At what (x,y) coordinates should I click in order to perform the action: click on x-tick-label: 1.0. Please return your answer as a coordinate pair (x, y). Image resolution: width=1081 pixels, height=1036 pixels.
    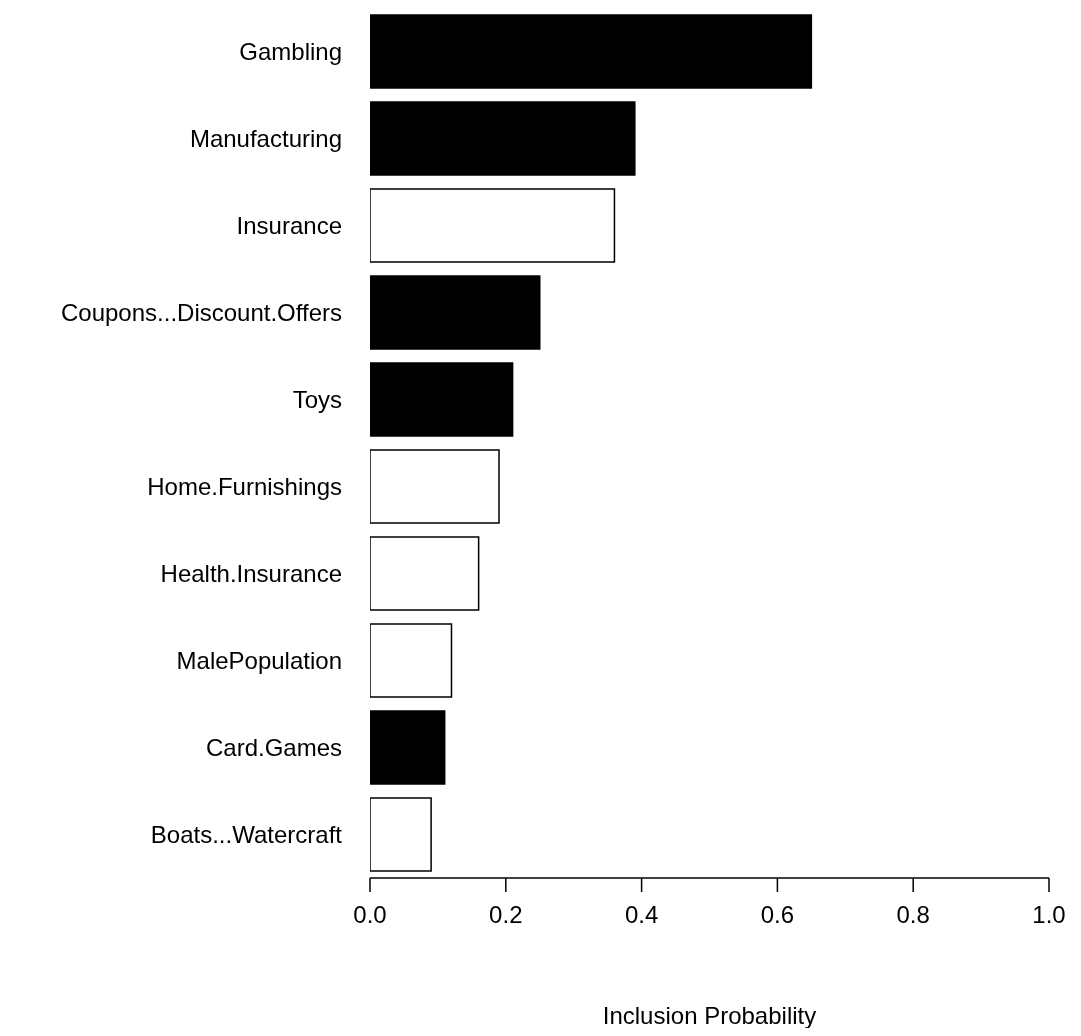
    Looking at the image, I should click on (1049, 915).